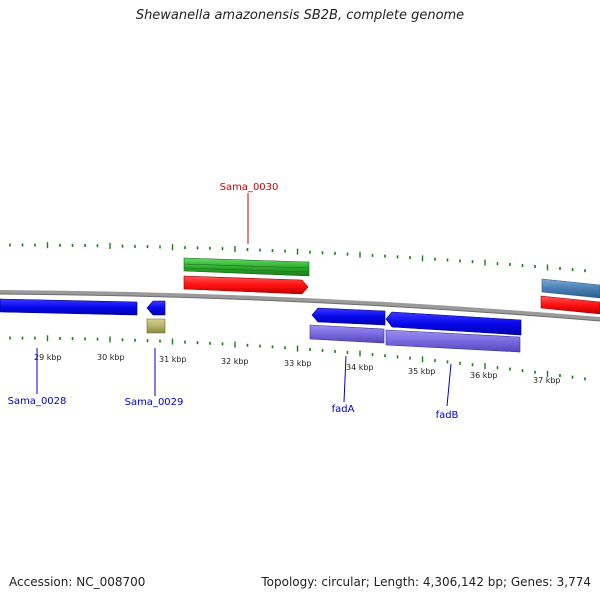 This screenshot has width=600, height=600. I want to click on ruler-label-31: 31 kbp, so click(173, 359).